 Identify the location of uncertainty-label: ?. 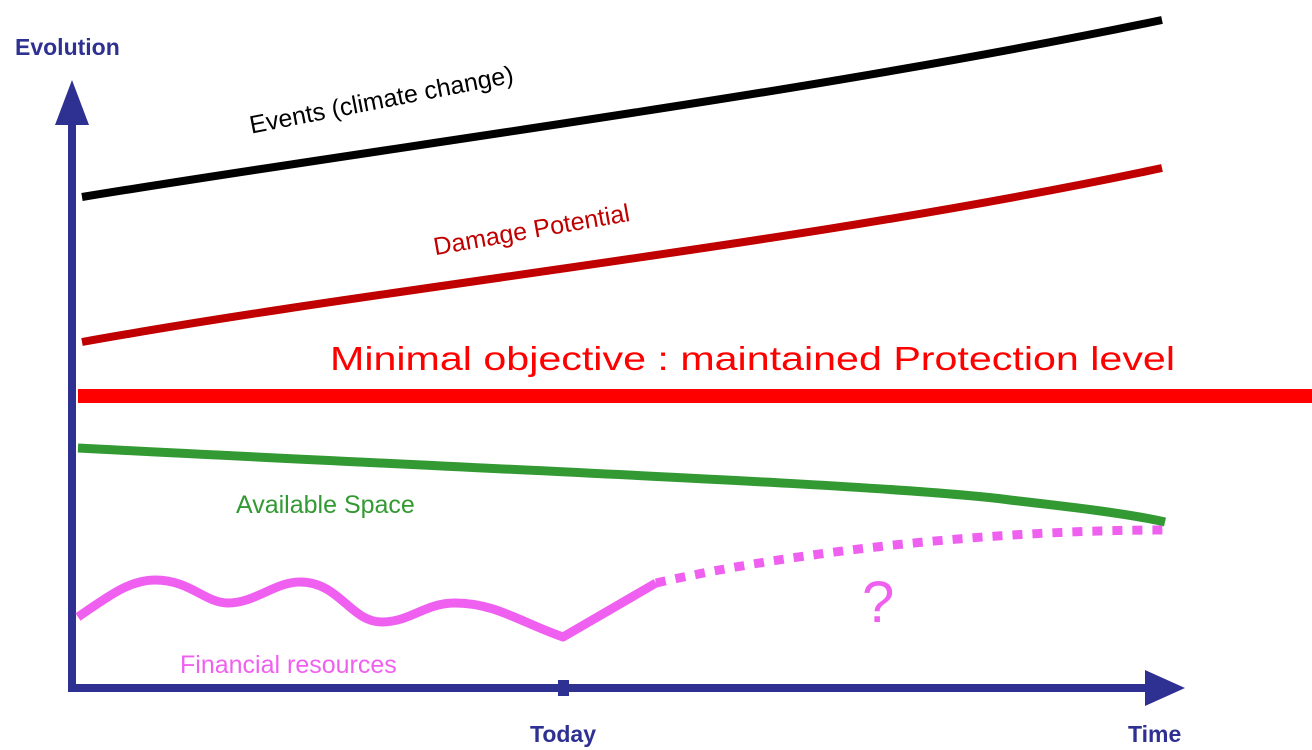
(878, 602).